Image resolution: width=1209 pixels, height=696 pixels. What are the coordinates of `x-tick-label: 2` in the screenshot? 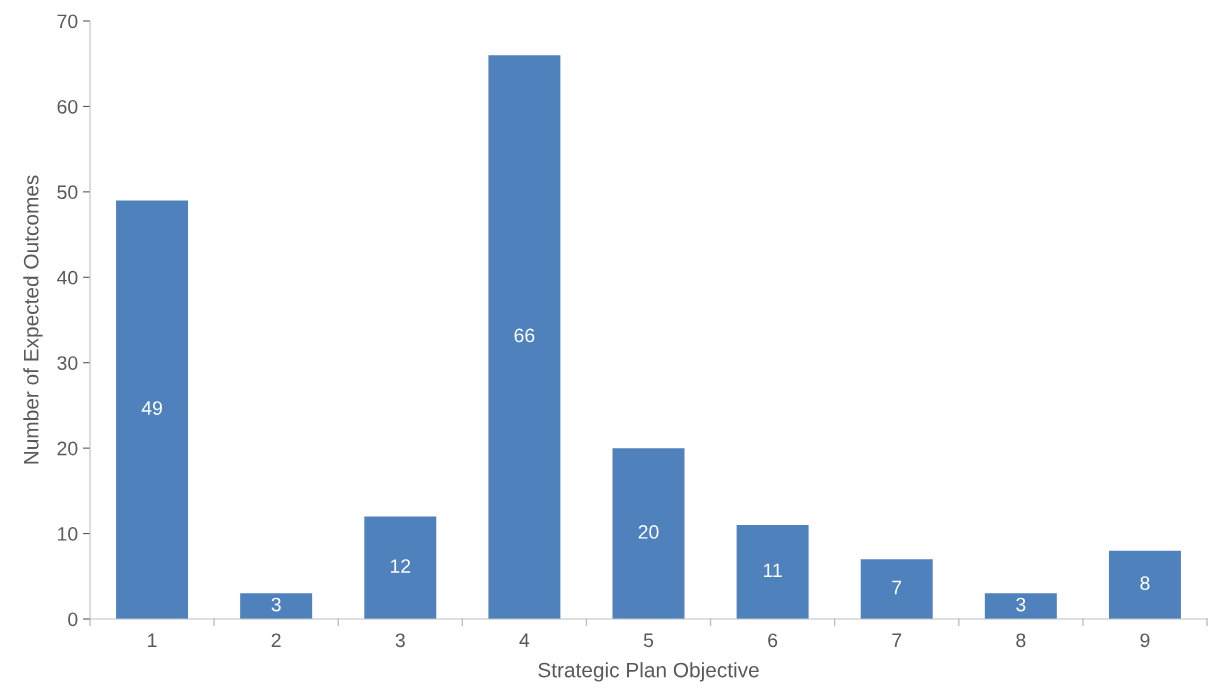 It's located at (276, 640).